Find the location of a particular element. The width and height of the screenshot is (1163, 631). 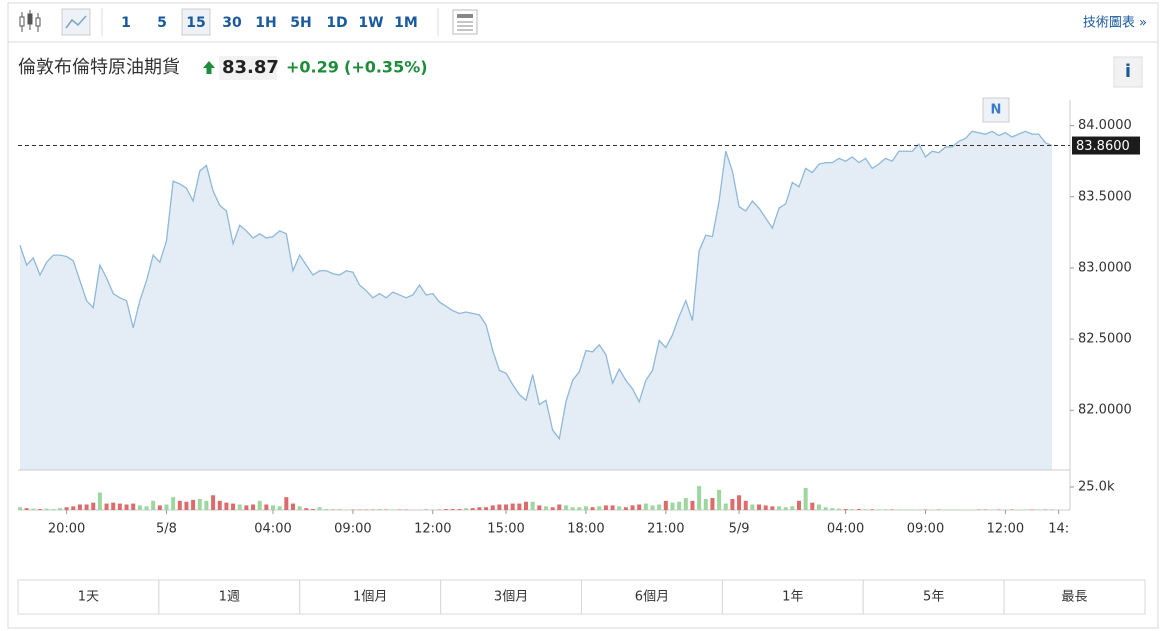

area-icon is located at coordinates (76, 22).